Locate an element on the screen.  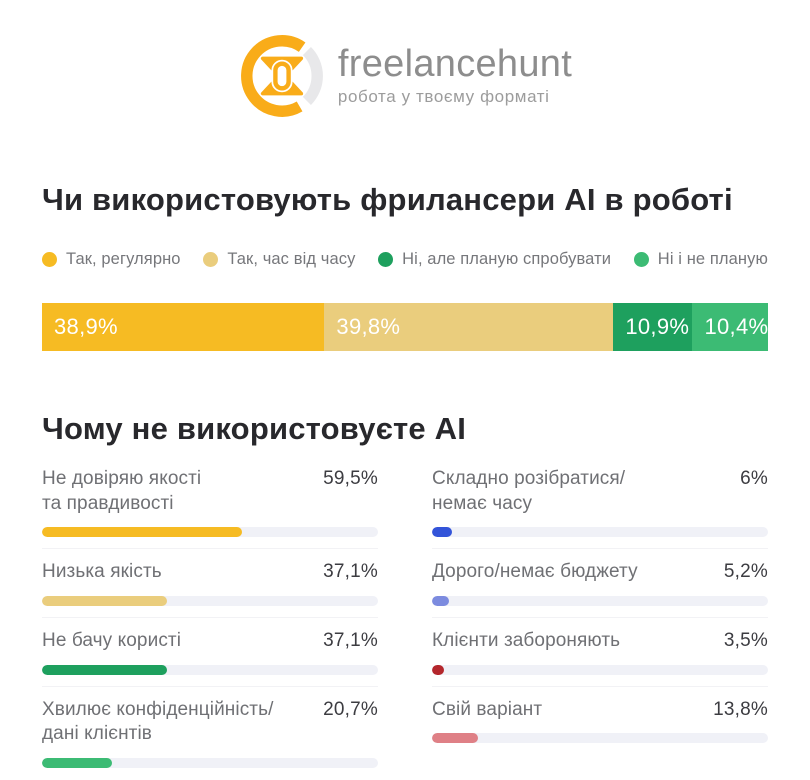
section1-title: Чи використовують фрилансери AI в роботі is located at coordinates (387, 199).